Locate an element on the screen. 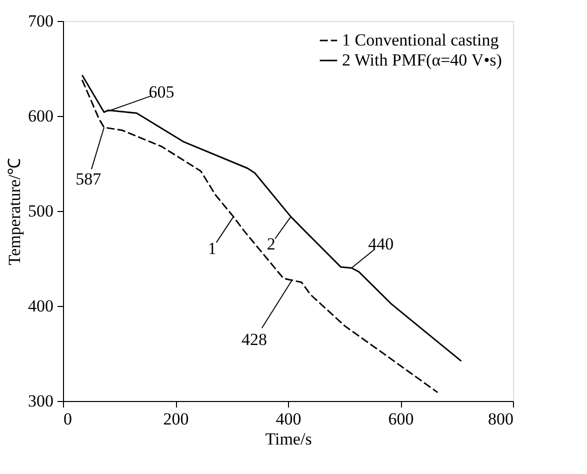 This screenshot has height=474, width=587. annotation: 2 is located at coordinates (271, 244).